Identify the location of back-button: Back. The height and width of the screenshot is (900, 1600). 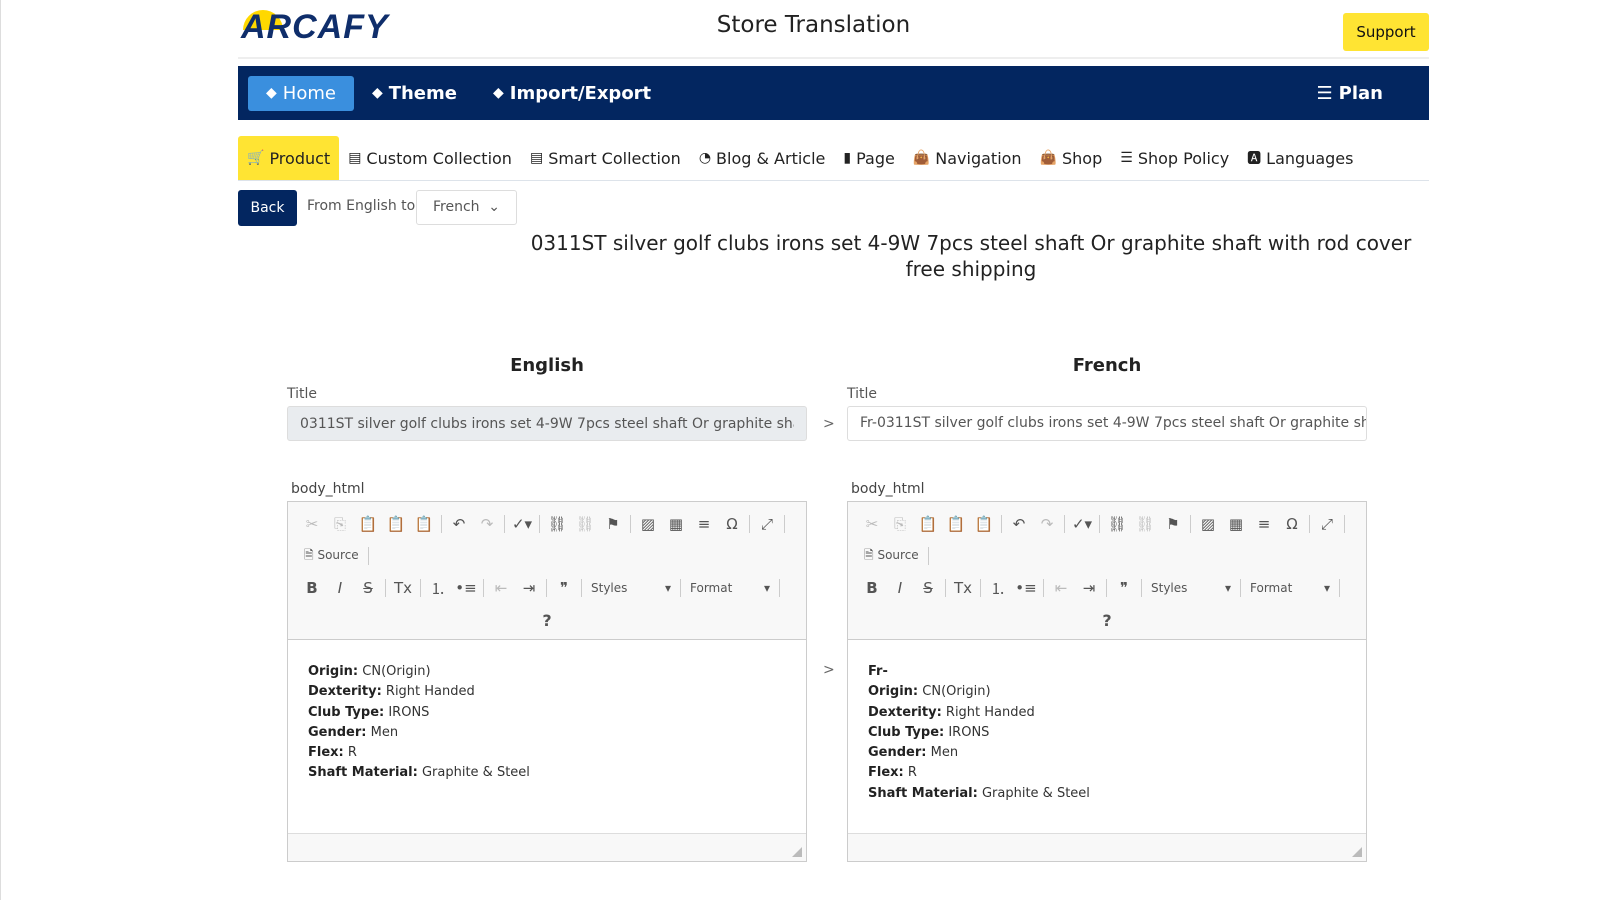
(267, 208).